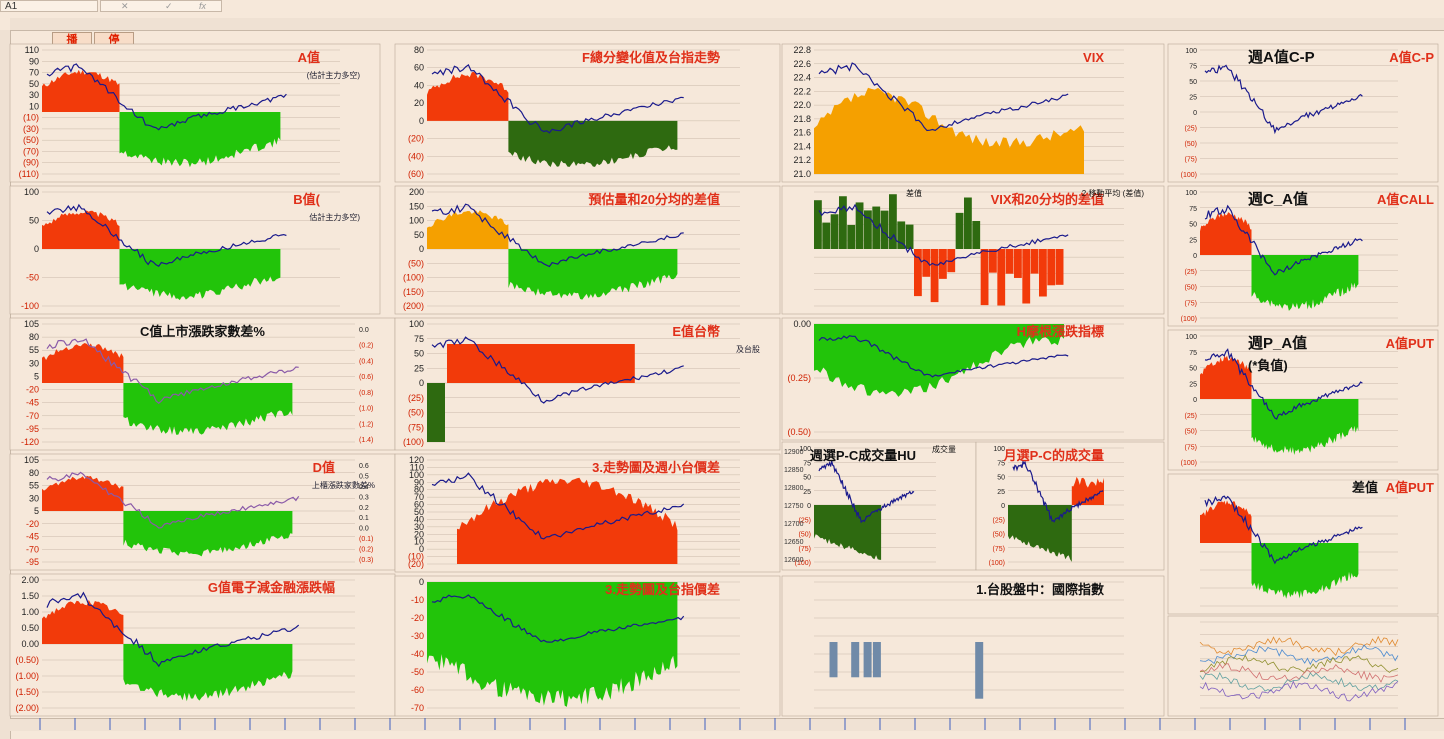 This screenshot has width=1444, height=739. I want to click on y-tick-label: (30), so click(31, 129).